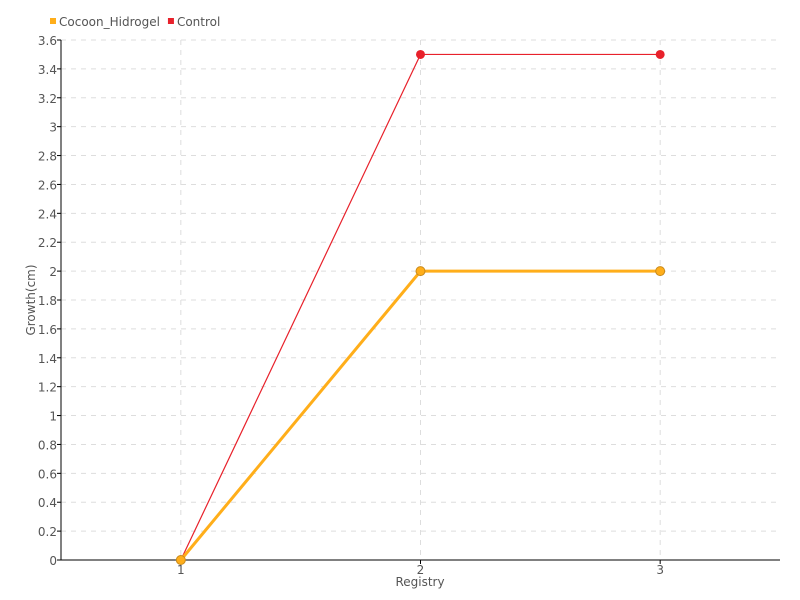 This screenshot has width=800, height=600. Describe the element at coordinates (47, 243) in the screenshot. I see `y-tick-label: 2.2` at that location.